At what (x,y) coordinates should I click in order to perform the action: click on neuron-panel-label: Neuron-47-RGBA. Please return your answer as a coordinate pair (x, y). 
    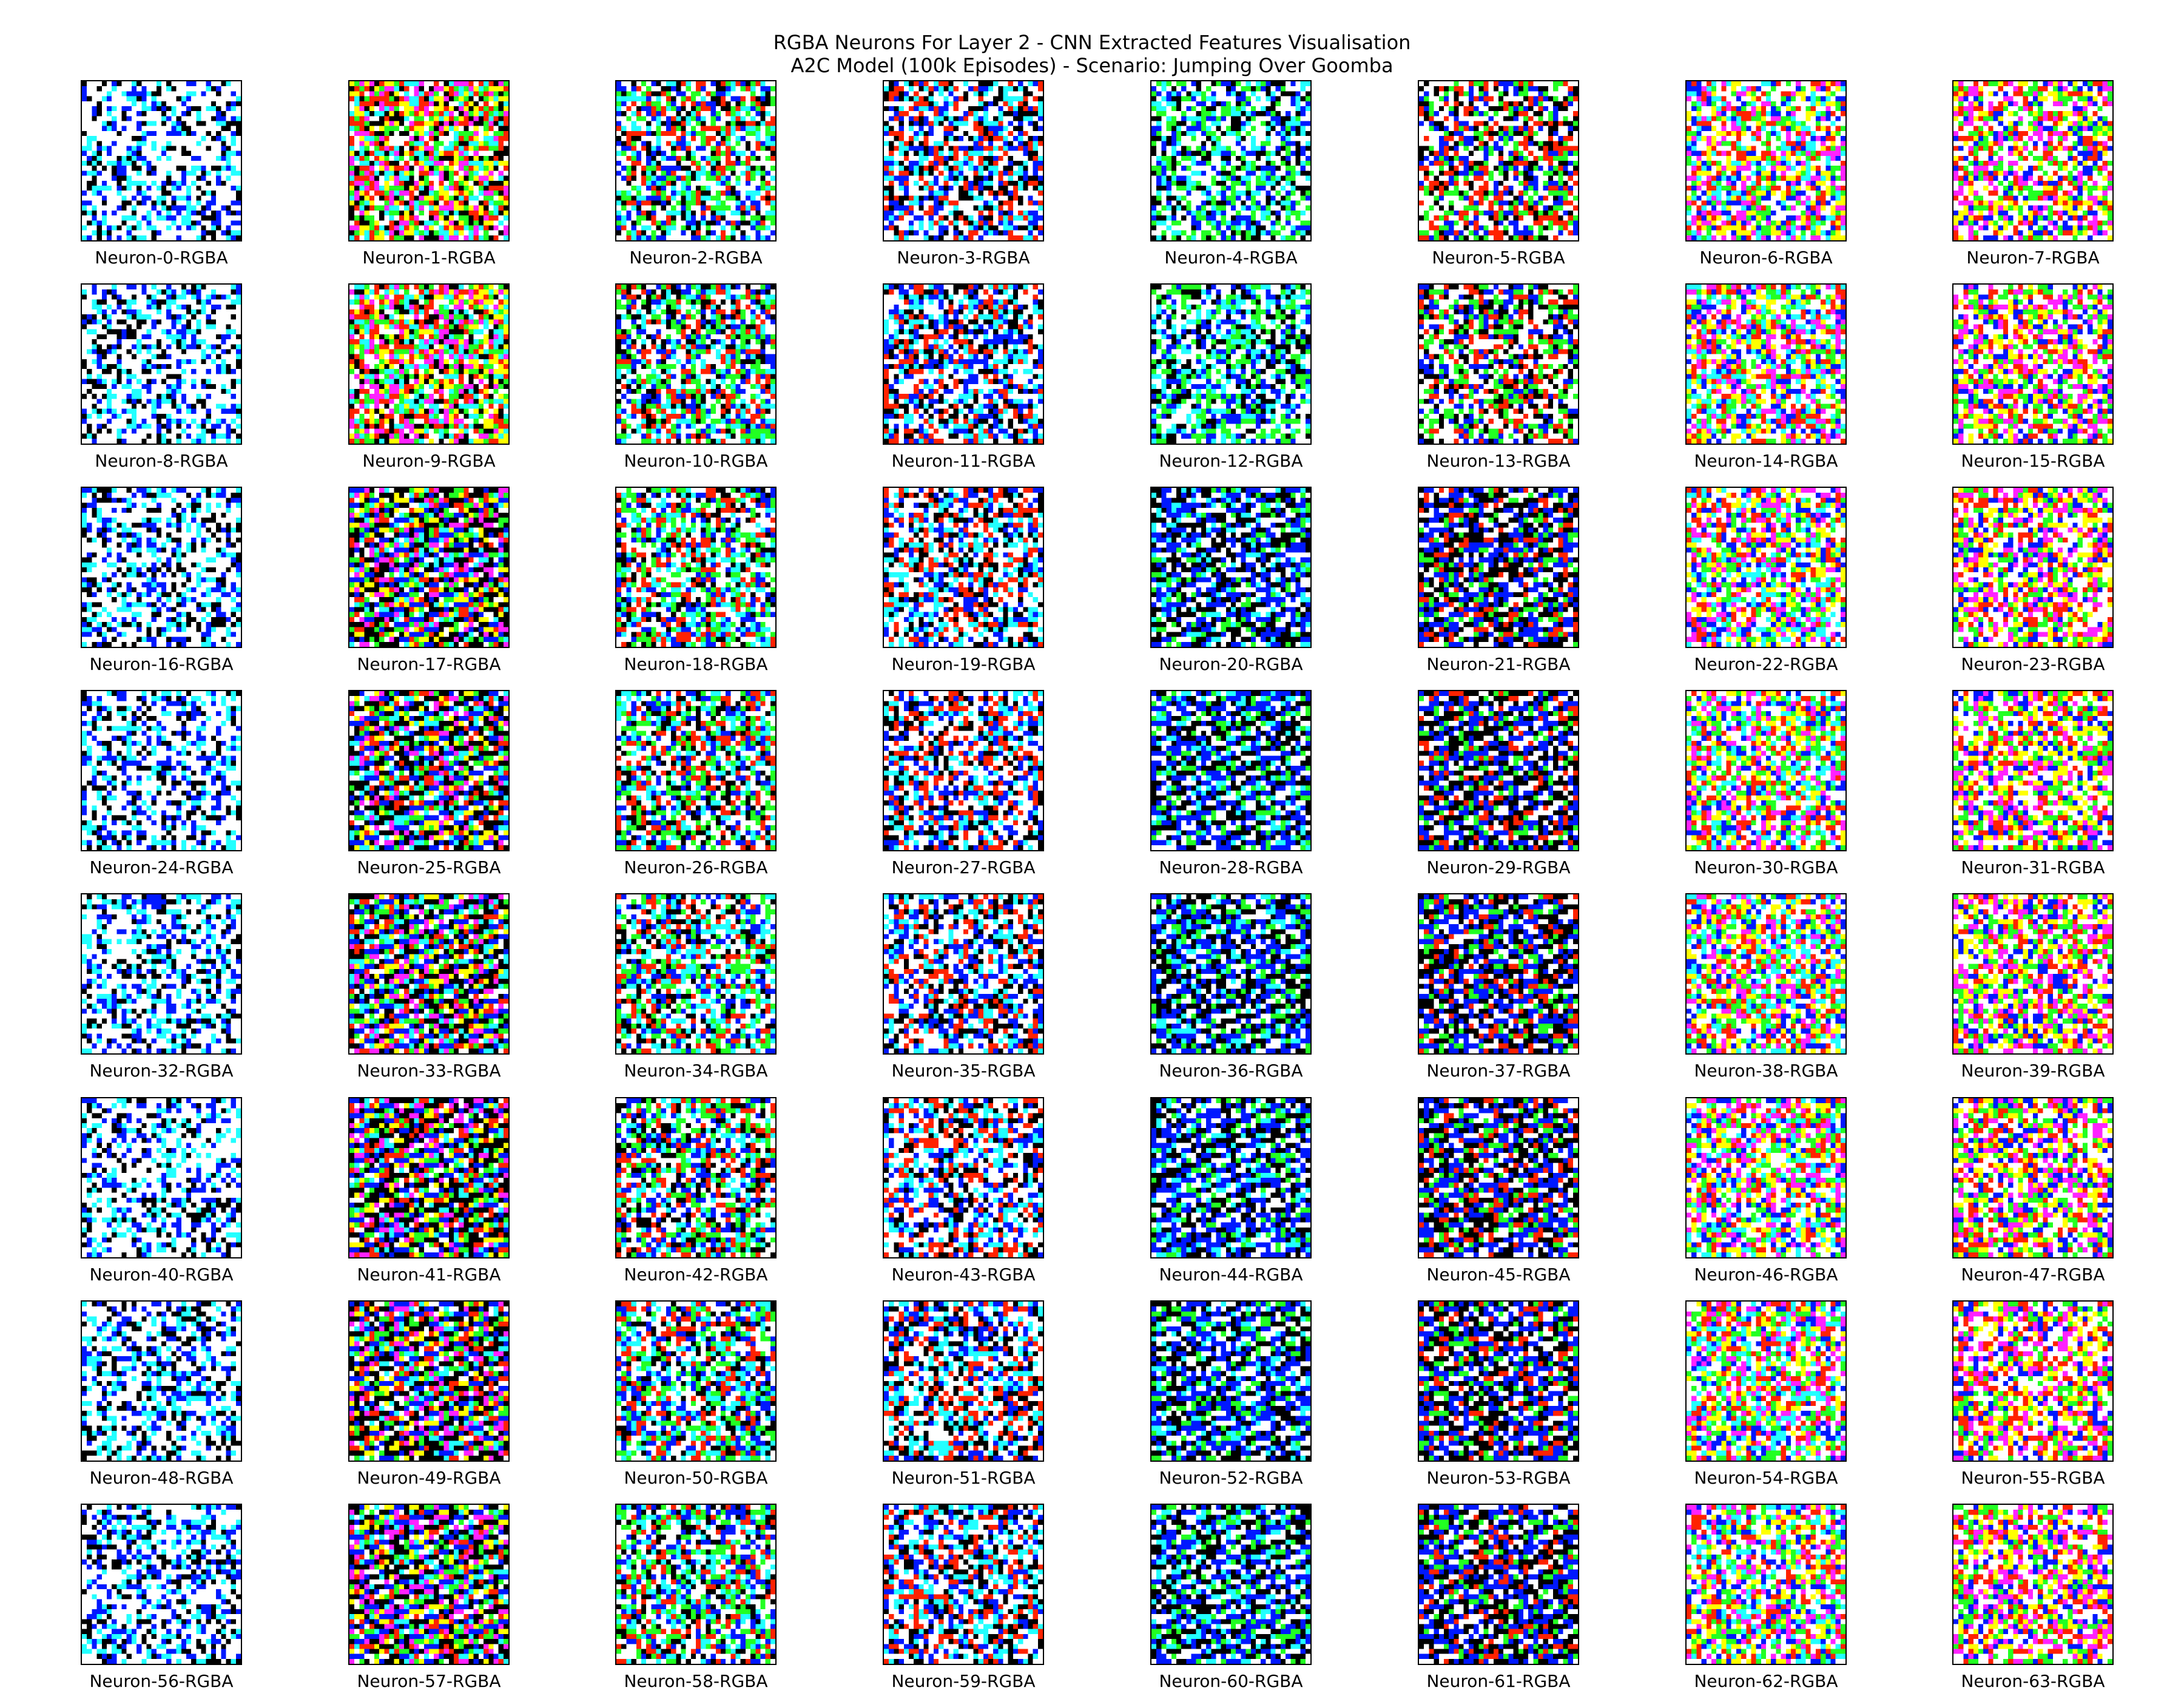
    Looking at the image, I should click on (2033, 1275).